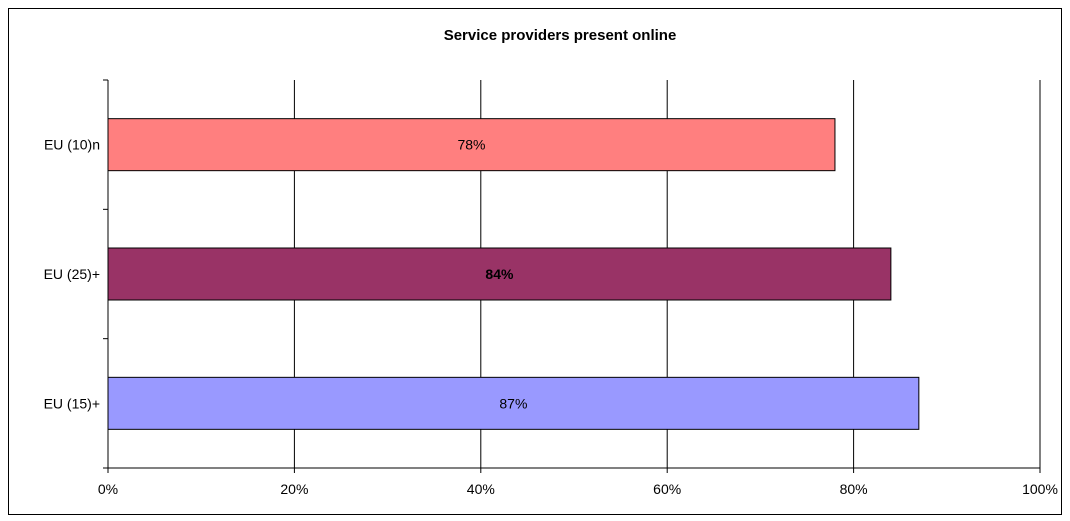 This screenshot has width=1070, height=521. I want to click on data-label: 87%, so click(513, 403).